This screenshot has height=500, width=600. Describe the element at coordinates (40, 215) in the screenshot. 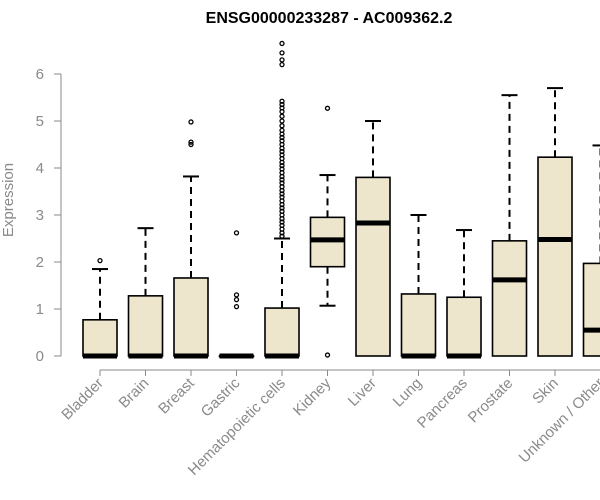

I see `y-tick-label: 3` at that location.